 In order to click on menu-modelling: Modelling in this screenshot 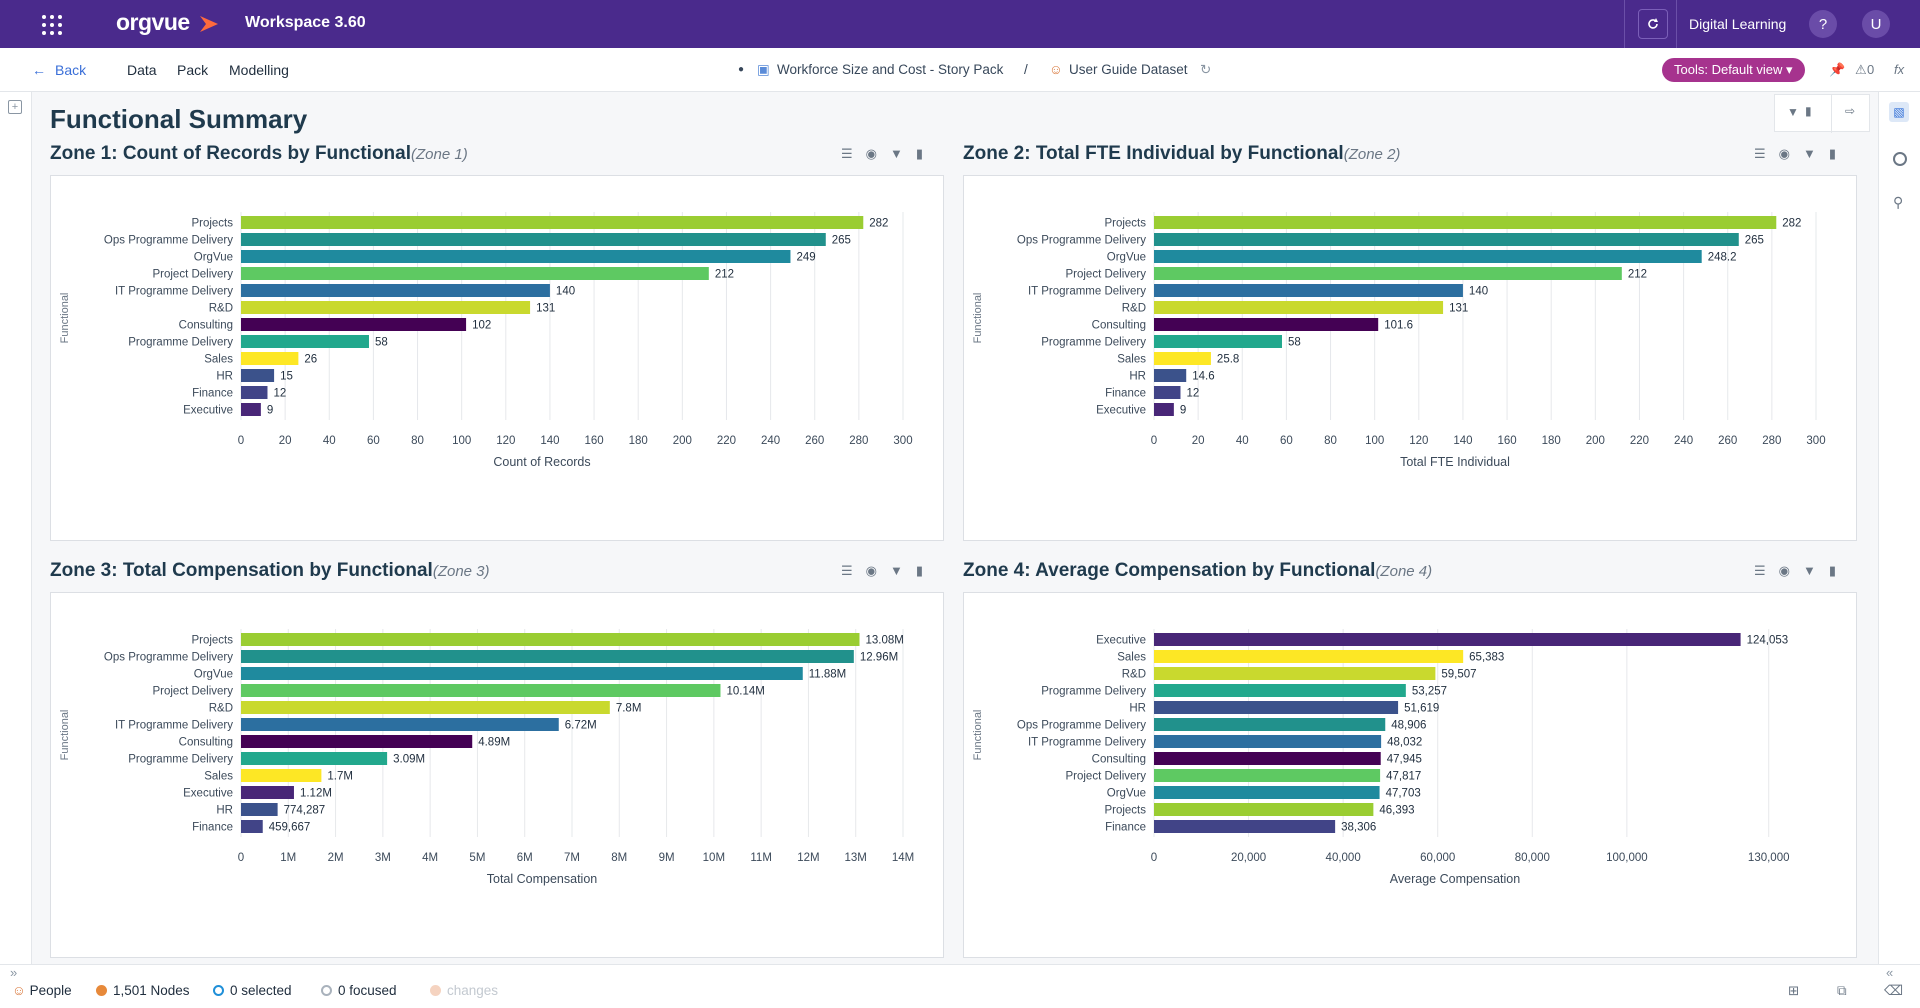, I will do `click(259, 70)`.